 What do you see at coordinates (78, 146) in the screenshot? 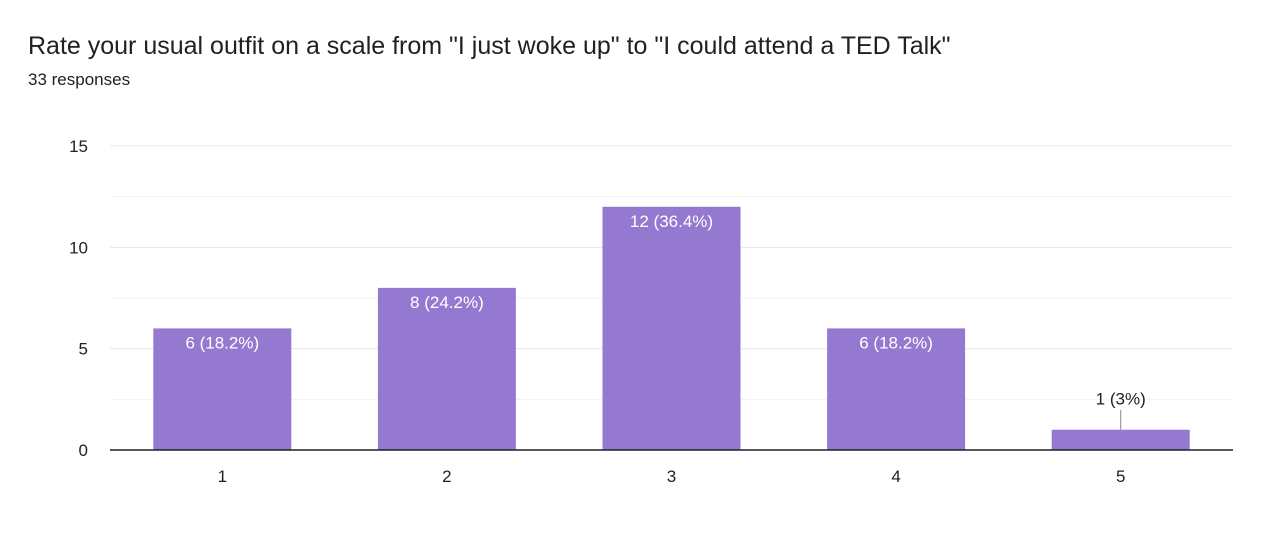
I see `y-tick-label: 15` at bounding box center [78, 146].